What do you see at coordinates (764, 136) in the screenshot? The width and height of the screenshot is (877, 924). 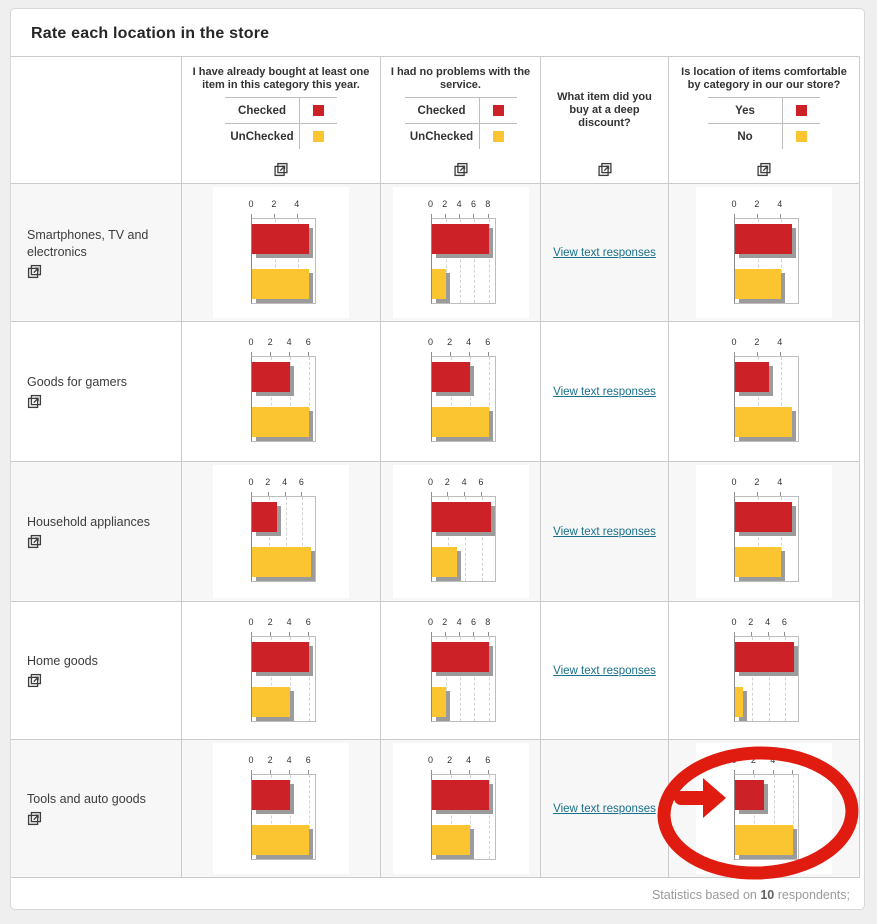 I see `legend-row: No` at bounding box center [764, 136].